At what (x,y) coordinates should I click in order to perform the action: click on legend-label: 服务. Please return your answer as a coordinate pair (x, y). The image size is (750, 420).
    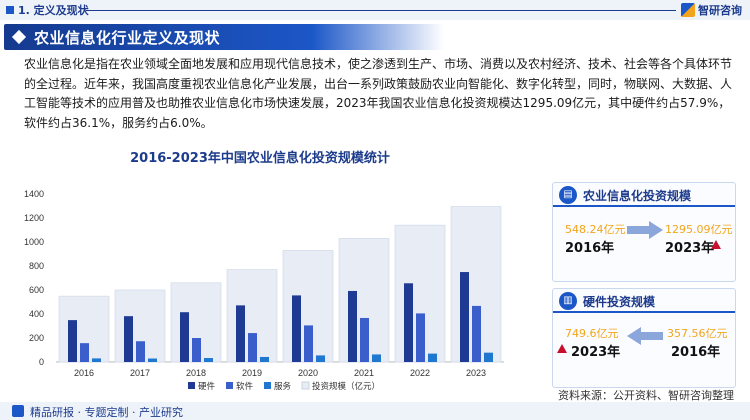
    Looking at the image, I should click on (283, 386).